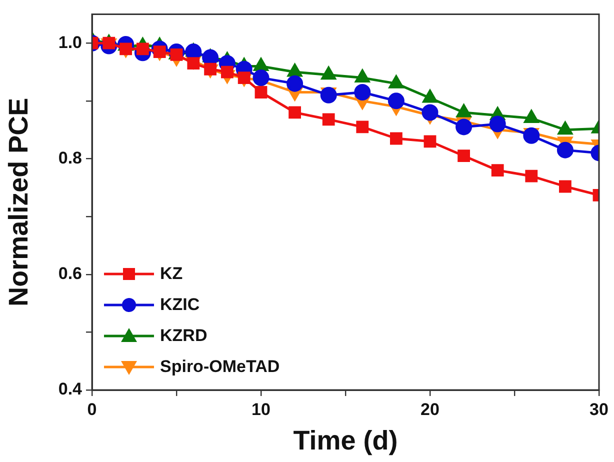  Describe the element at coordinates (171, 274) in the screenshot. I see `legend-label: KZ` at that location.